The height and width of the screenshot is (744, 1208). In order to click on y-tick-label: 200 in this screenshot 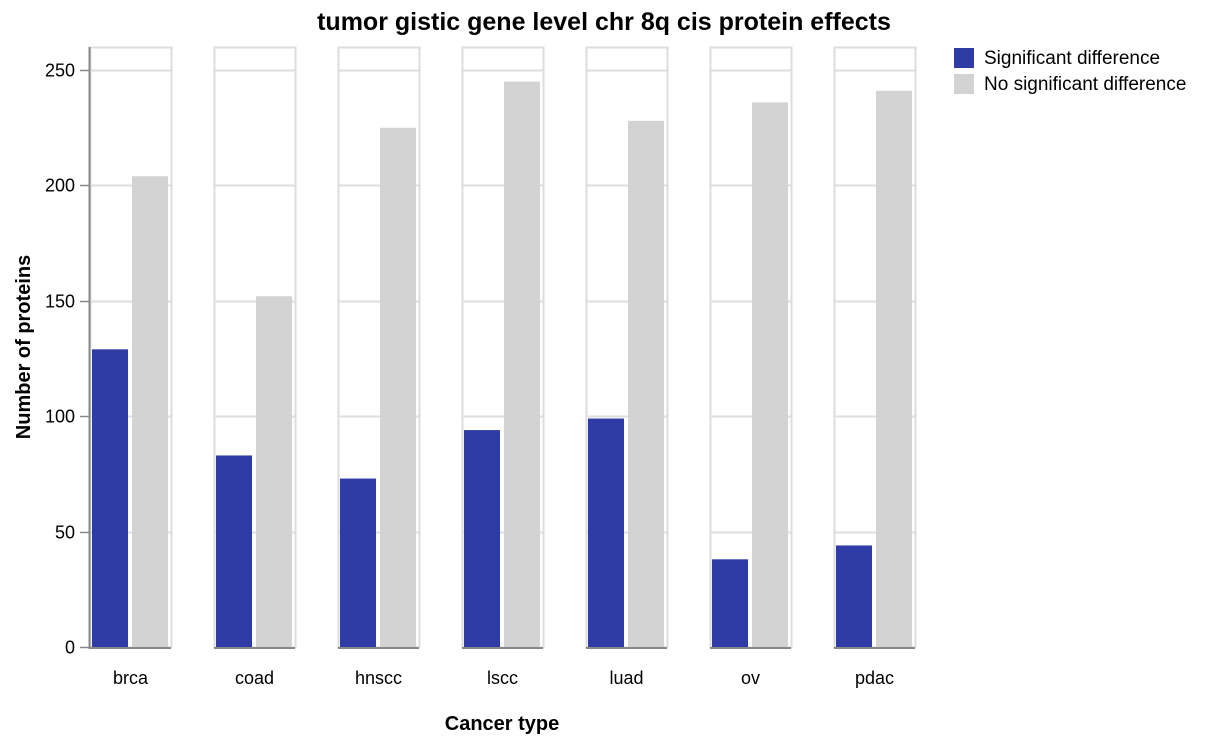, I will do `click(60, 186)`.